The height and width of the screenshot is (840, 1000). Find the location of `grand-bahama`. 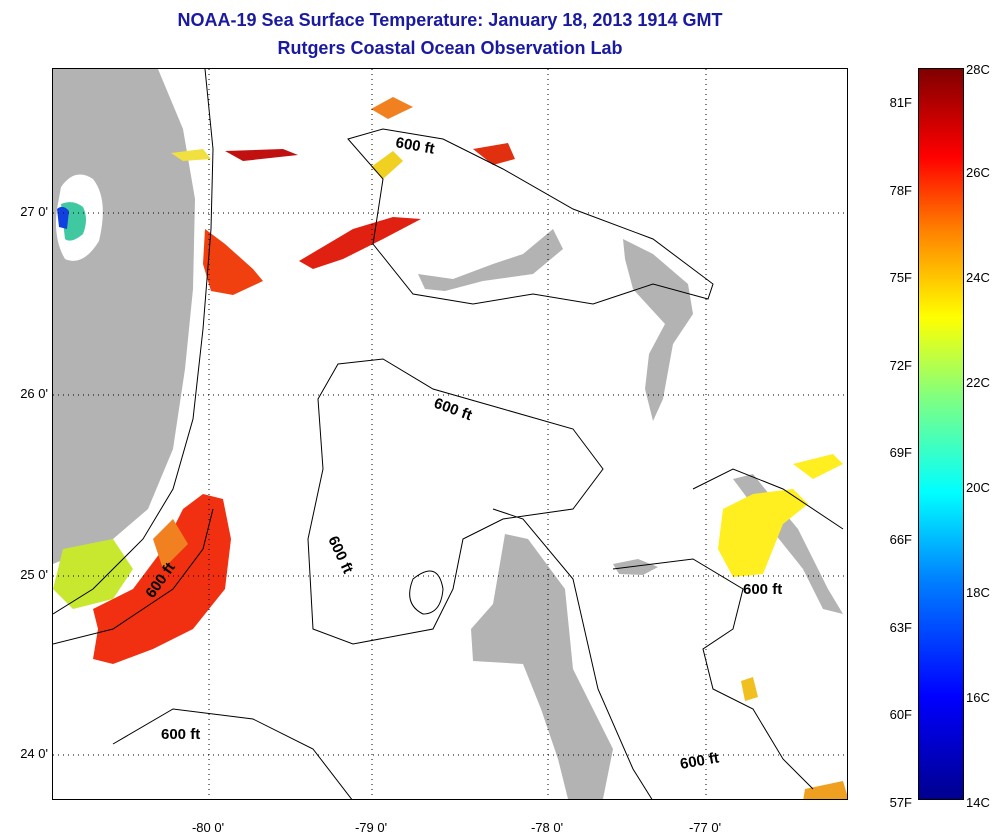

grand-bahama is located at coordinates (490, 260).